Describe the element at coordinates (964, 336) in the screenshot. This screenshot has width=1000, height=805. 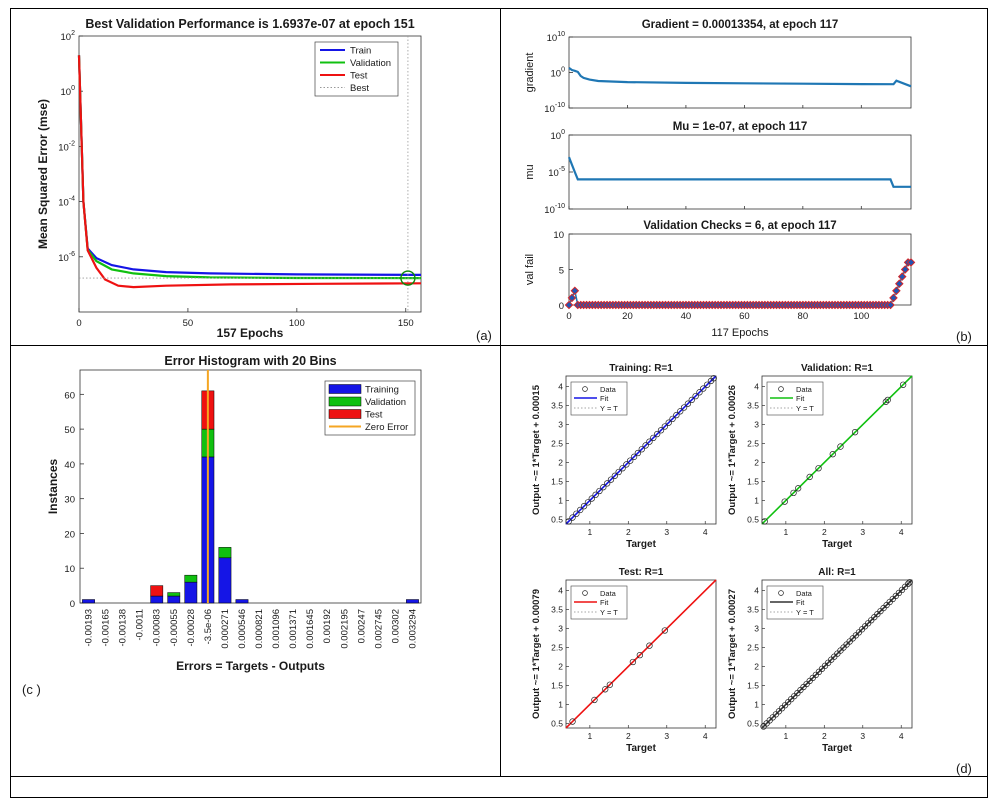
I see `panel-letter-b: (b)` at that location.